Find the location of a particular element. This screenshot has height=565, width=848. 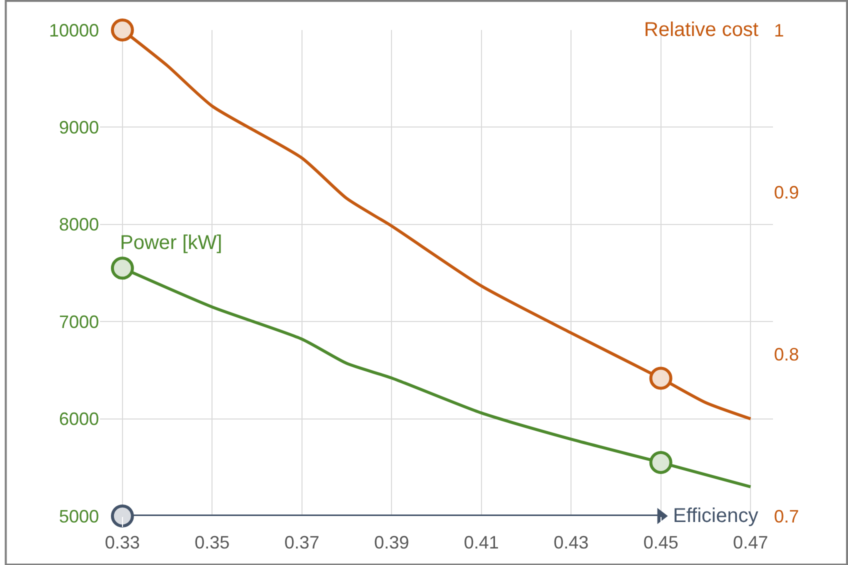

x-tick-label: 0.47 is located at coordinates (750, 542).